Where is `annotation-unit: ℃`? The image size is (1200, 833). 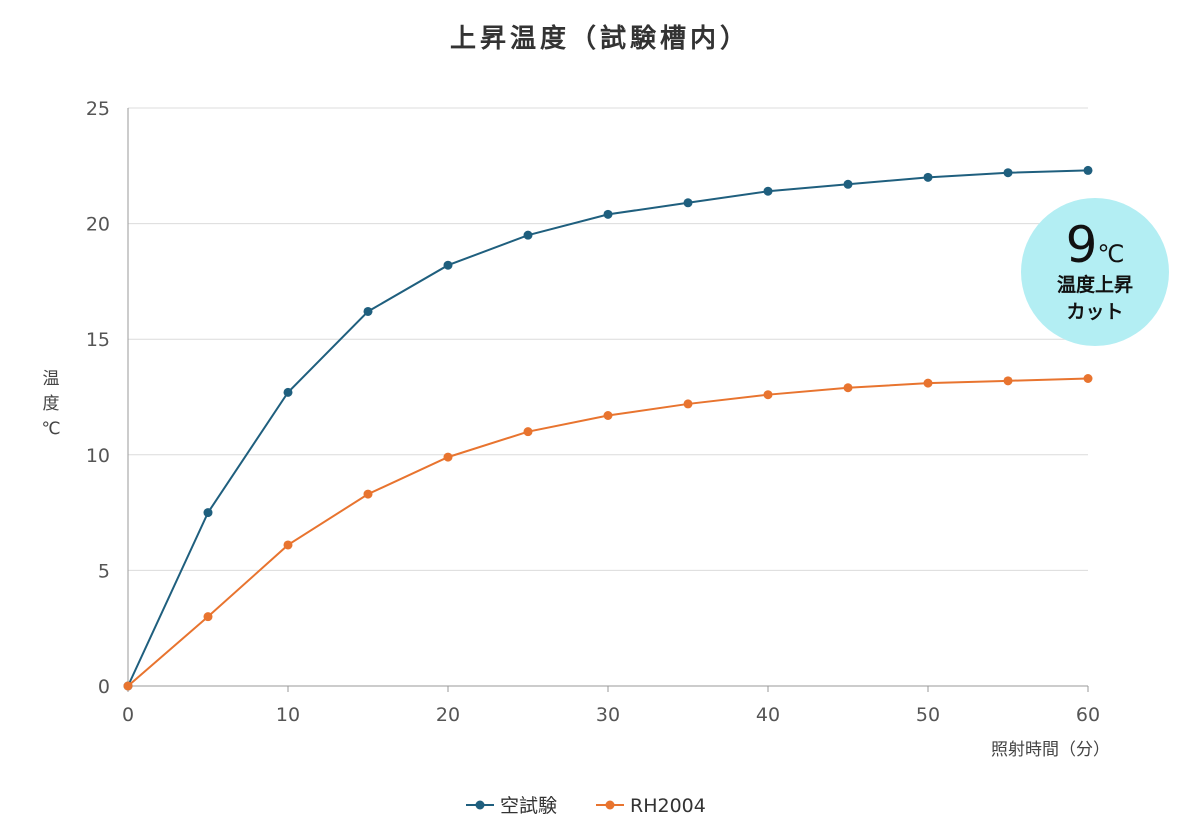
annotation-unit: ℃ is located at coordinates (1110, 254).